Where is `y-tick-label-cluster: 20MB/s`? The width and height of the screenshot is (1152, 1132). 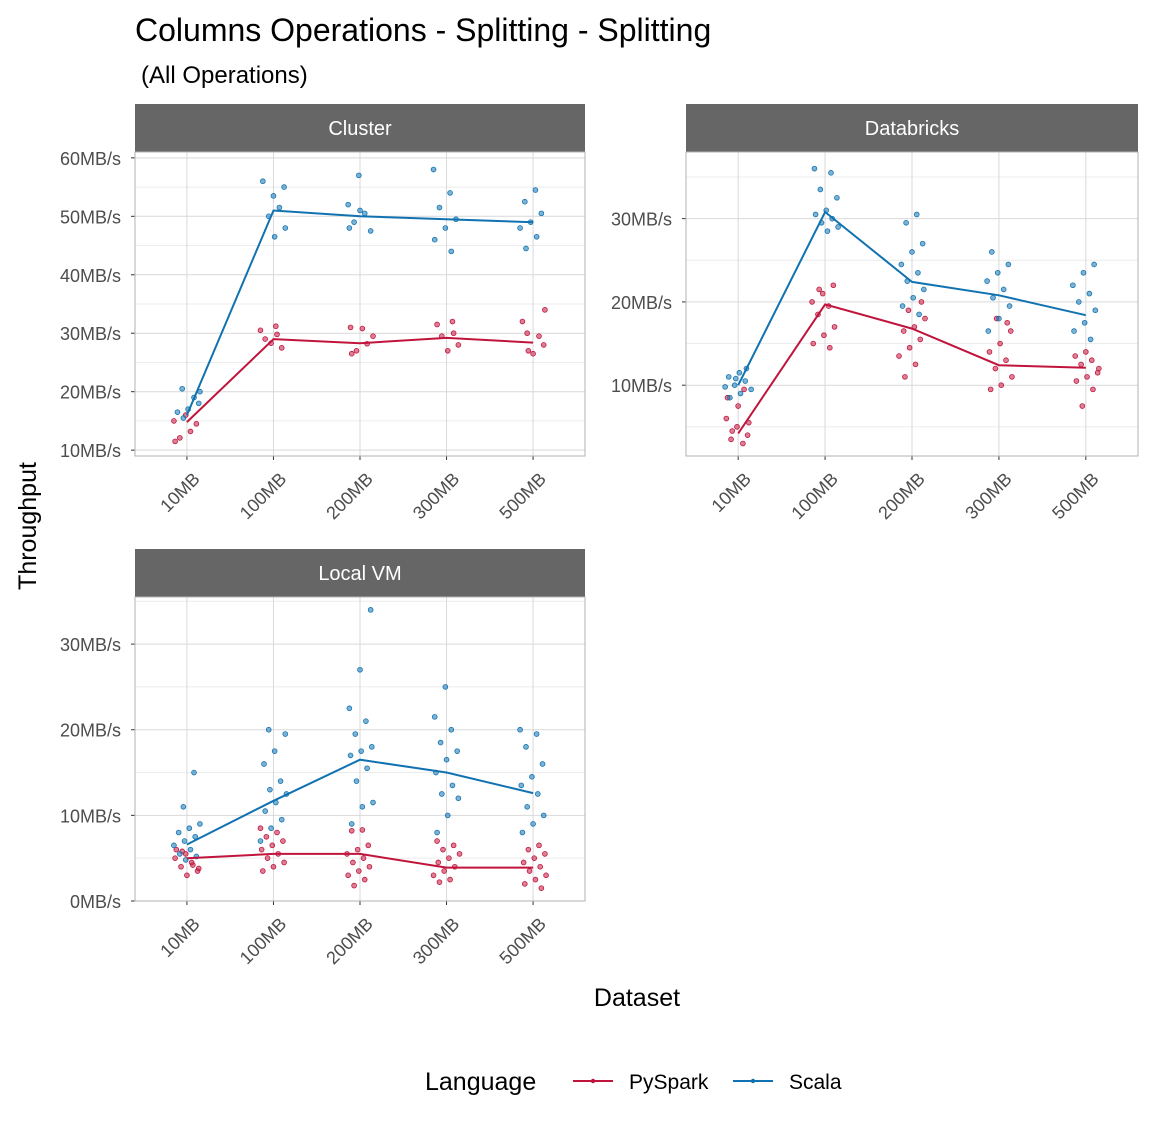
y-tick-label-cluster: 20MB/s is located at coordinates (90, 393).